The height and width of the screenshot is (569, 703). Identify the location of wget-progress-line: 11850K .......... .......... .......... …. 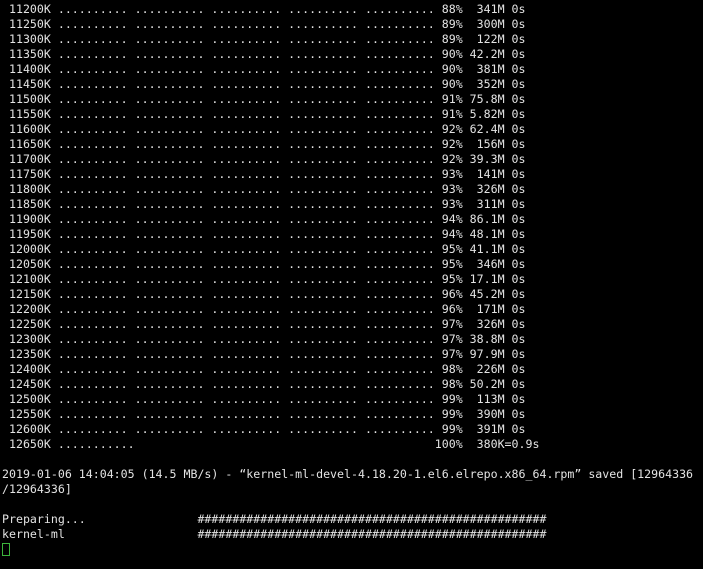
(264, 204).